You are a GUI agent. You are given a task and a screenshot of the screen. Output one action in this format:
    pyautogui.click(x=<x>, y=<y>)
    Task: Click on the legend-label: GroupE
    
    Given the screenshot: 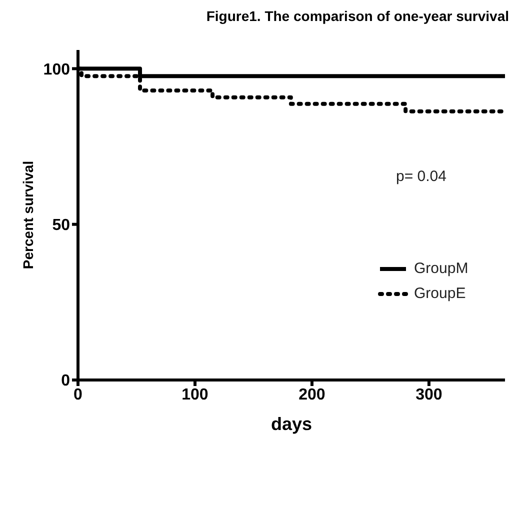 What is the action you would take?
    pyautogui.click(x=440, y=293)
    